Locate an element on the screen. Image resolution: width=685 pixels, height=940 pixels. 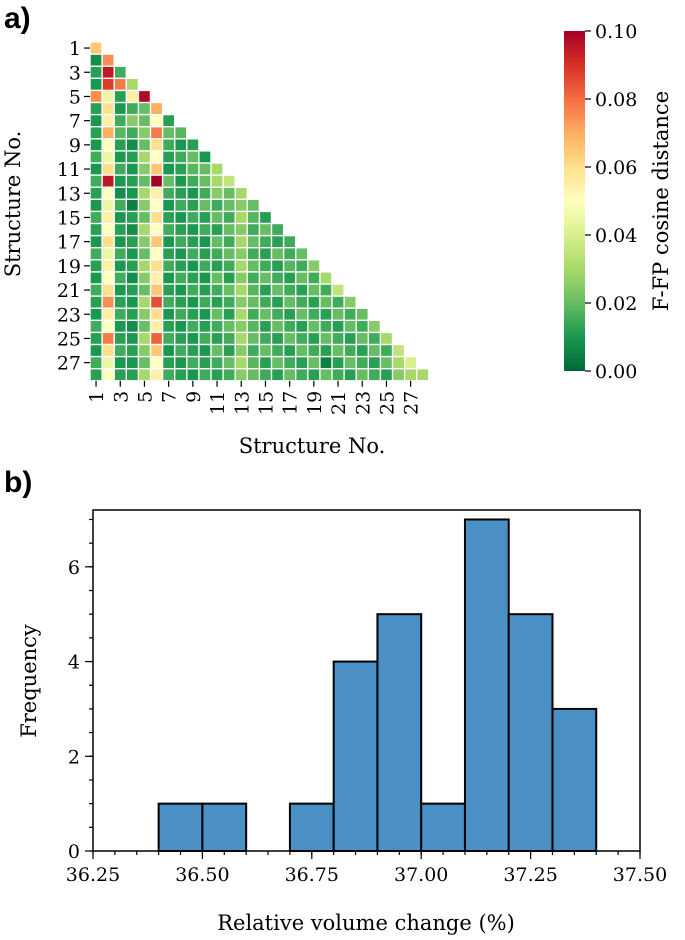
panel-b-label: b) is located at coordinates (18, 482).